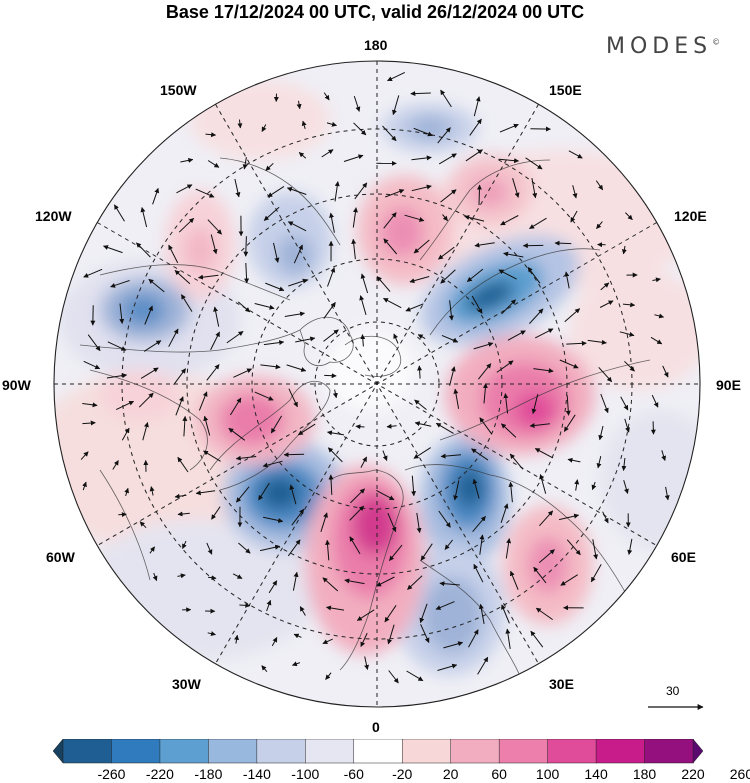  I want to click on colorbar-tick-label: -260, so click(111, 774).